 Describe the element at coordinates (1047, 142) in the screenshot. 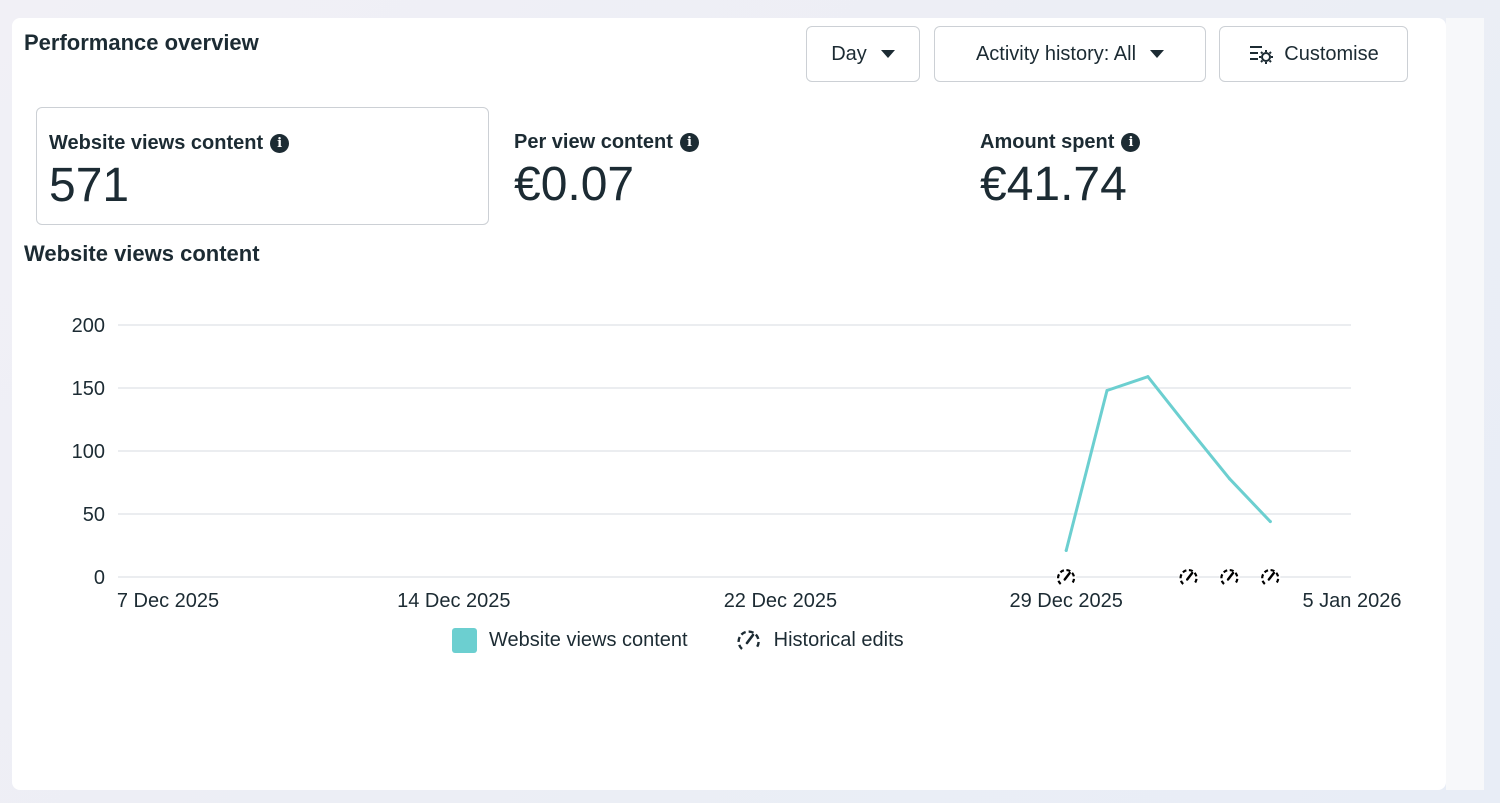

I see `metric-label: Amount spent` at that location.